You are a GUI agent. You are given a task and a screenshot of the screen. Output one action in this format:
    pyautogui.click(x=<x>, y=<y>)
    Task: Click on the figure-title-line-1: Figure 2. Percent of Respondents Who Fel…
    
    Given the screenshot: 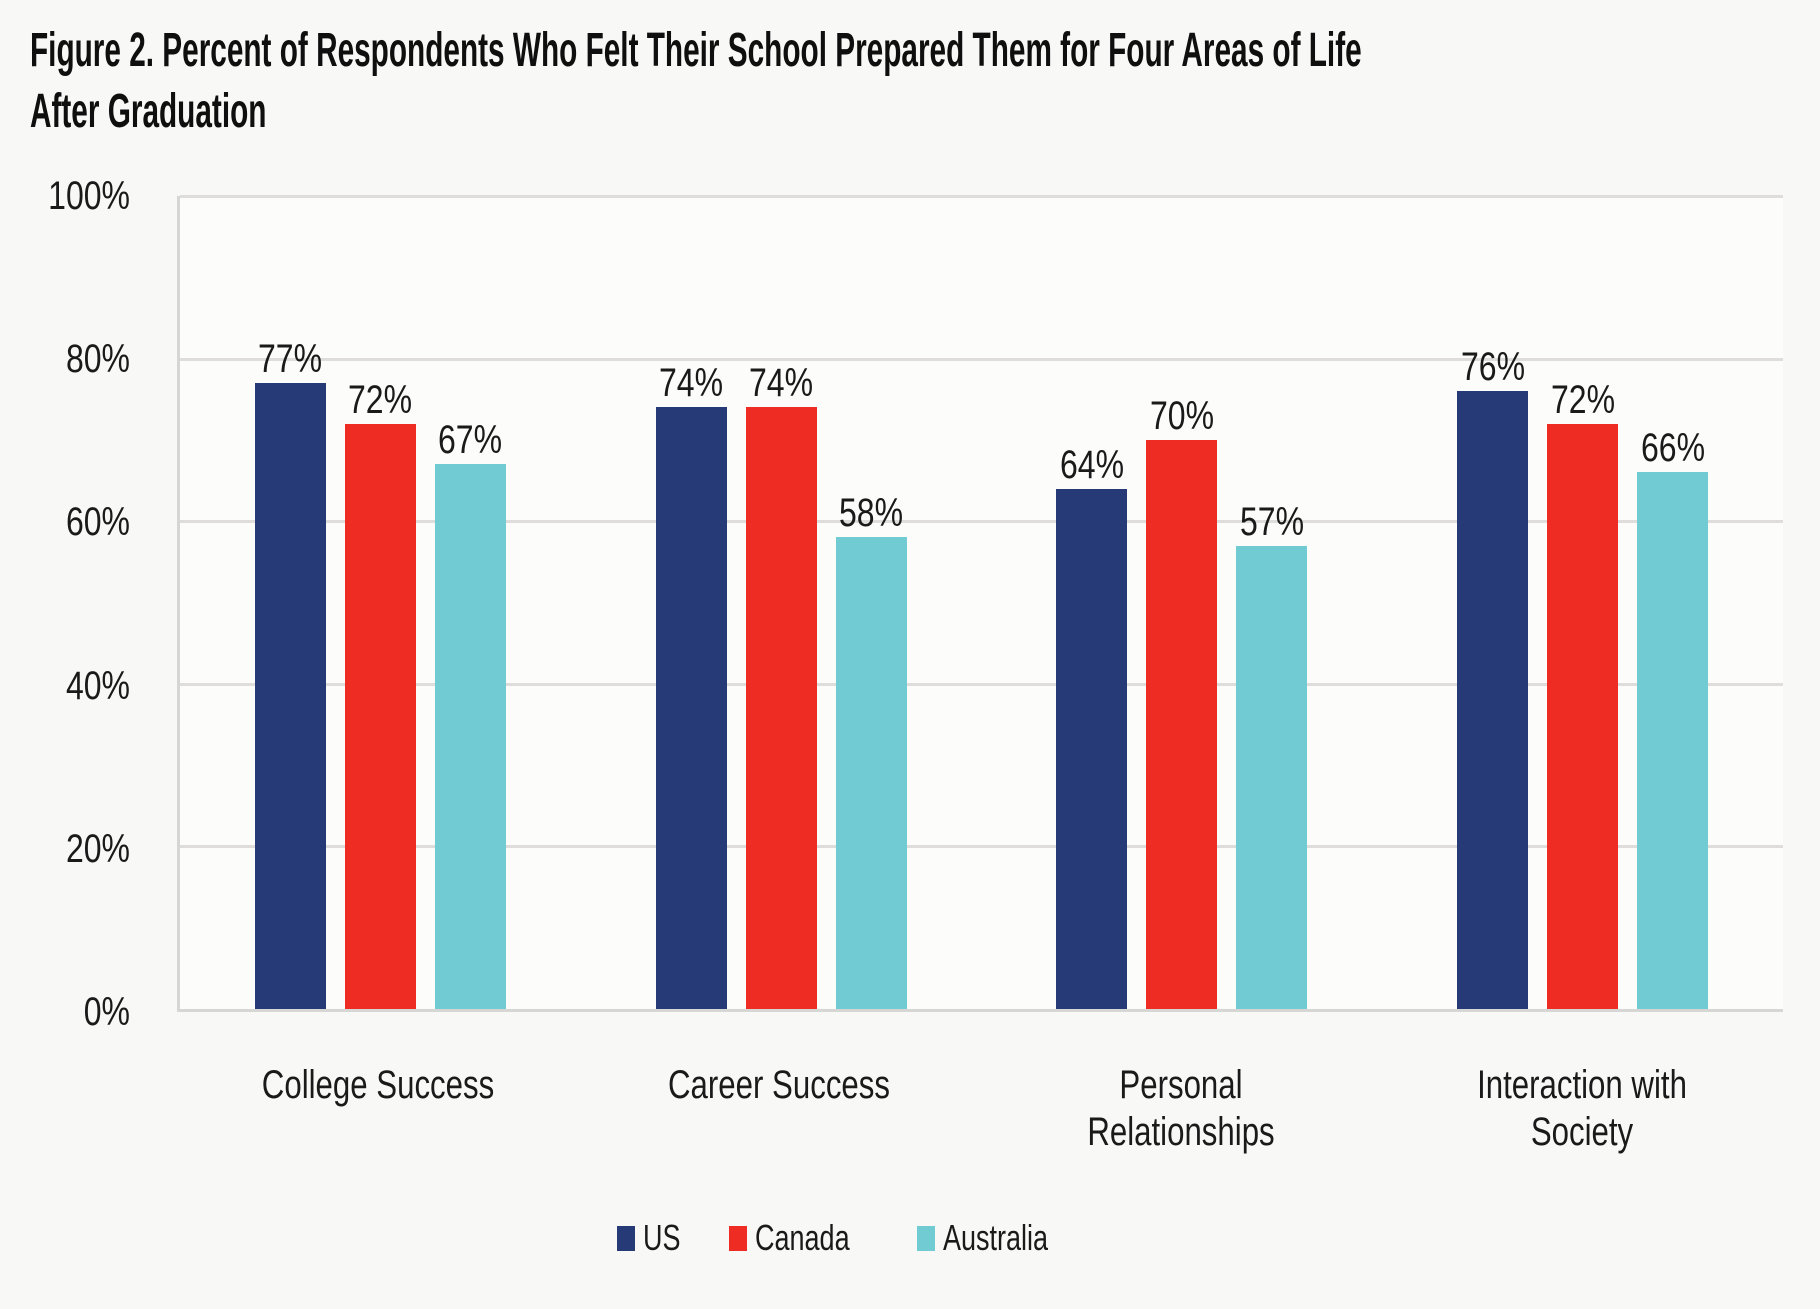 What is the action you would take?
    pyautogui.click(x=696, y=50)
    